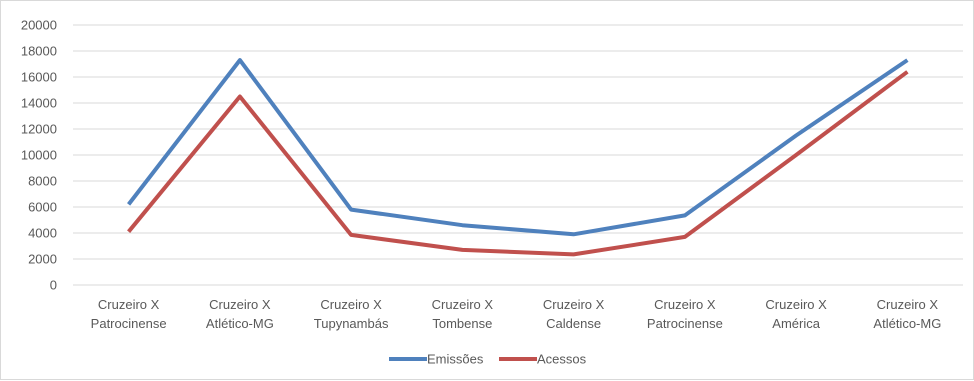 This screenshot has height=381, width=974. Describe the element at coordinates (53, 285) in the screenshot. I see `y-tick-label: 0` at that location.